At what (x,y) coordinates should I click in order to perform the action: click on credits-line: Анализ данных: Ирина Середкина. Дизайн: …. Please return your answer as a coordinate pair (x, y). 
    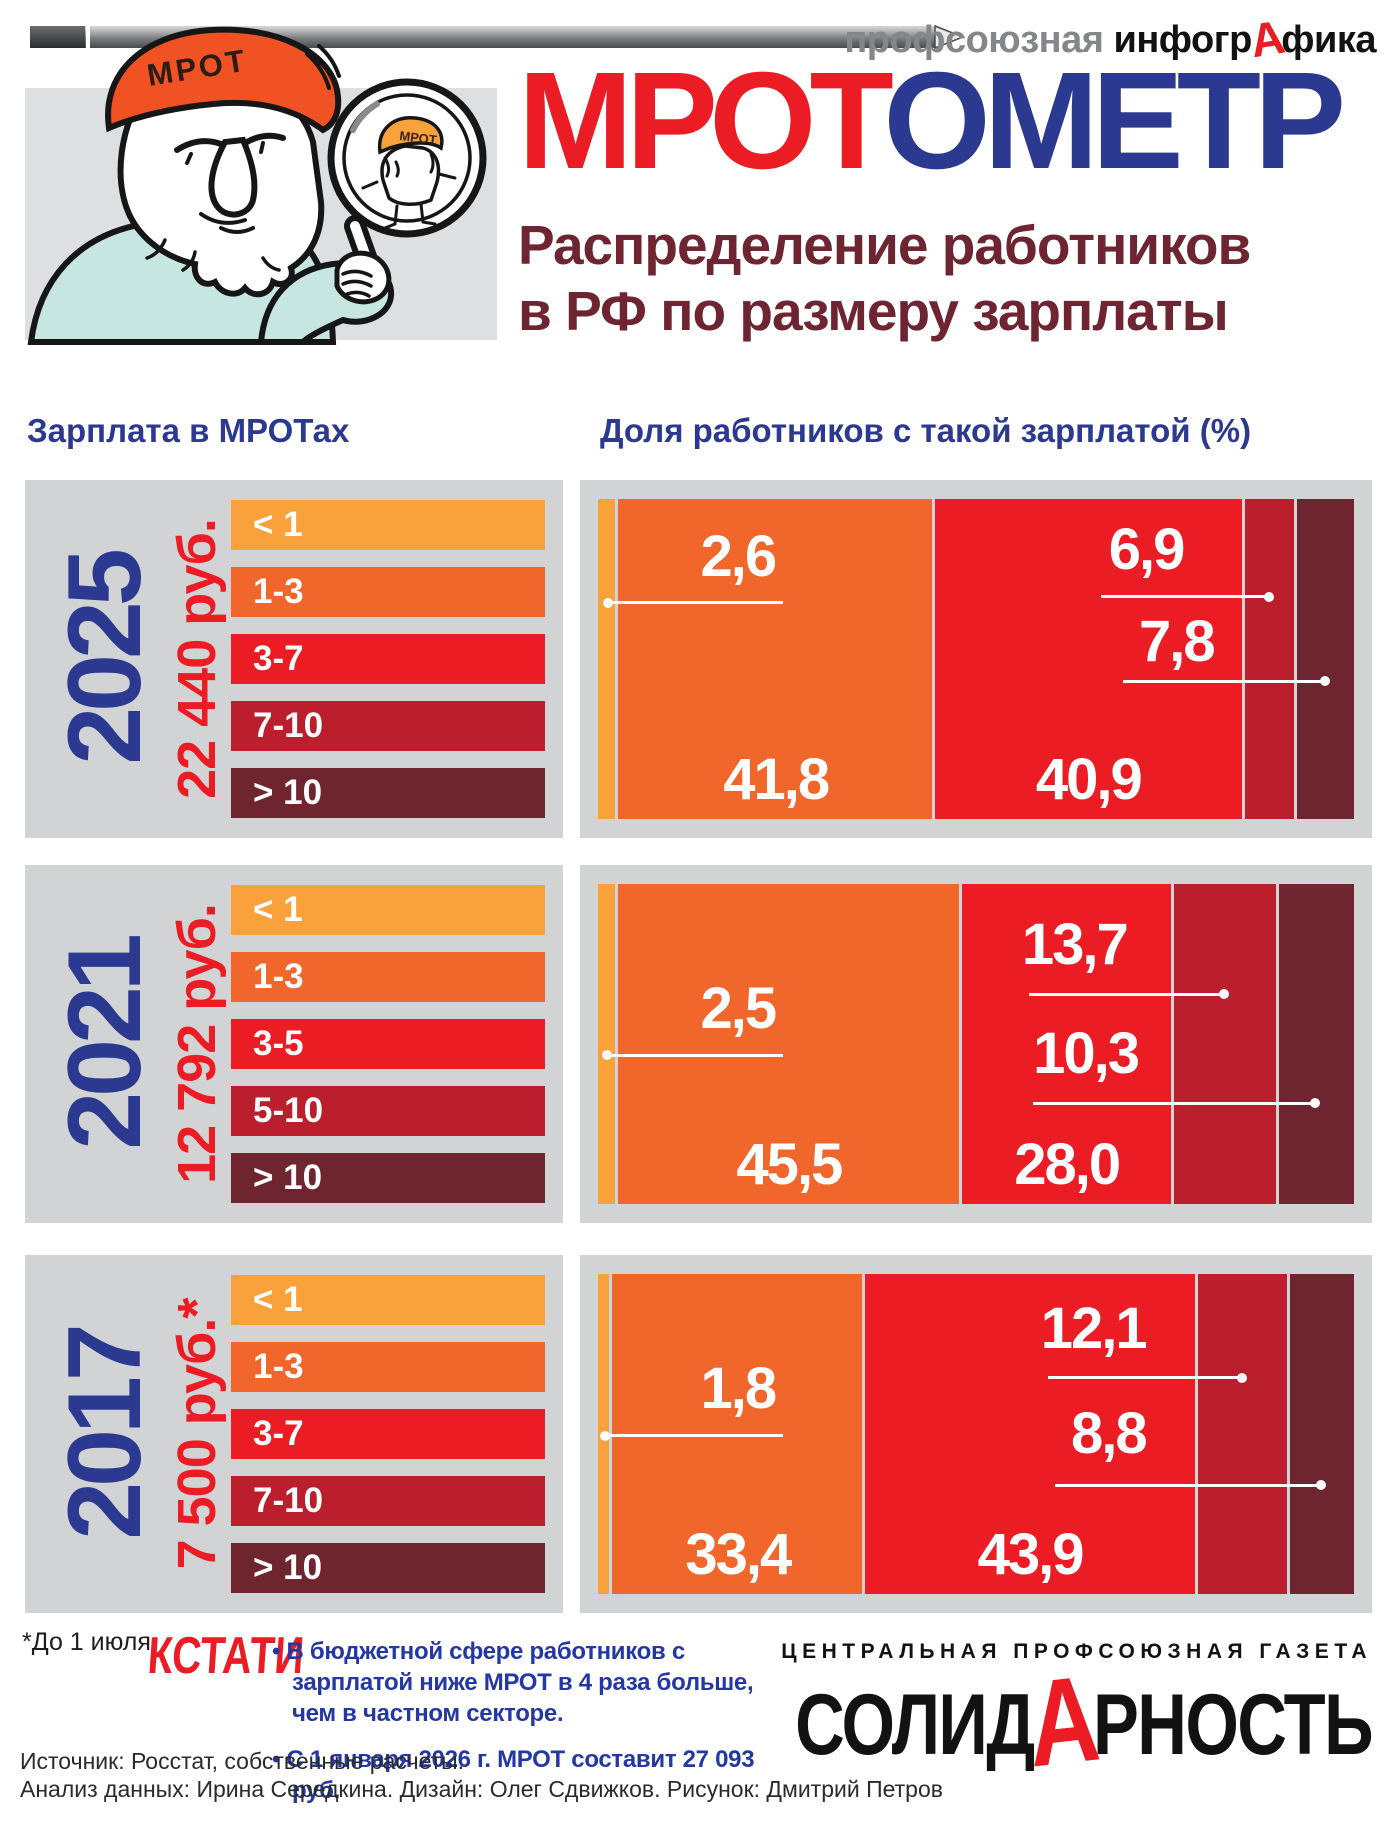
    Looking at the image, I should click on (481, 1789).